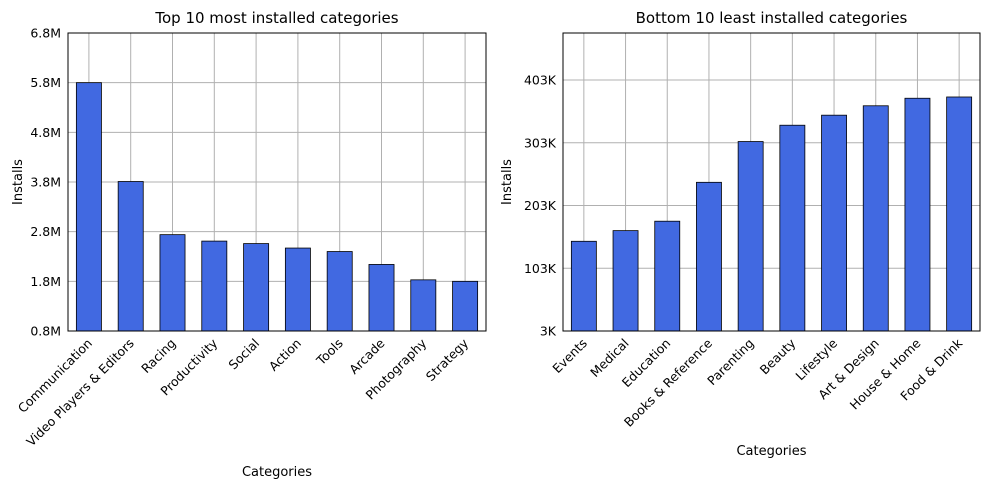  What do you see at coordinates (285, 355) in the screenshot?
I see `x-tick-label: Action` at bounding box center [285, 355].